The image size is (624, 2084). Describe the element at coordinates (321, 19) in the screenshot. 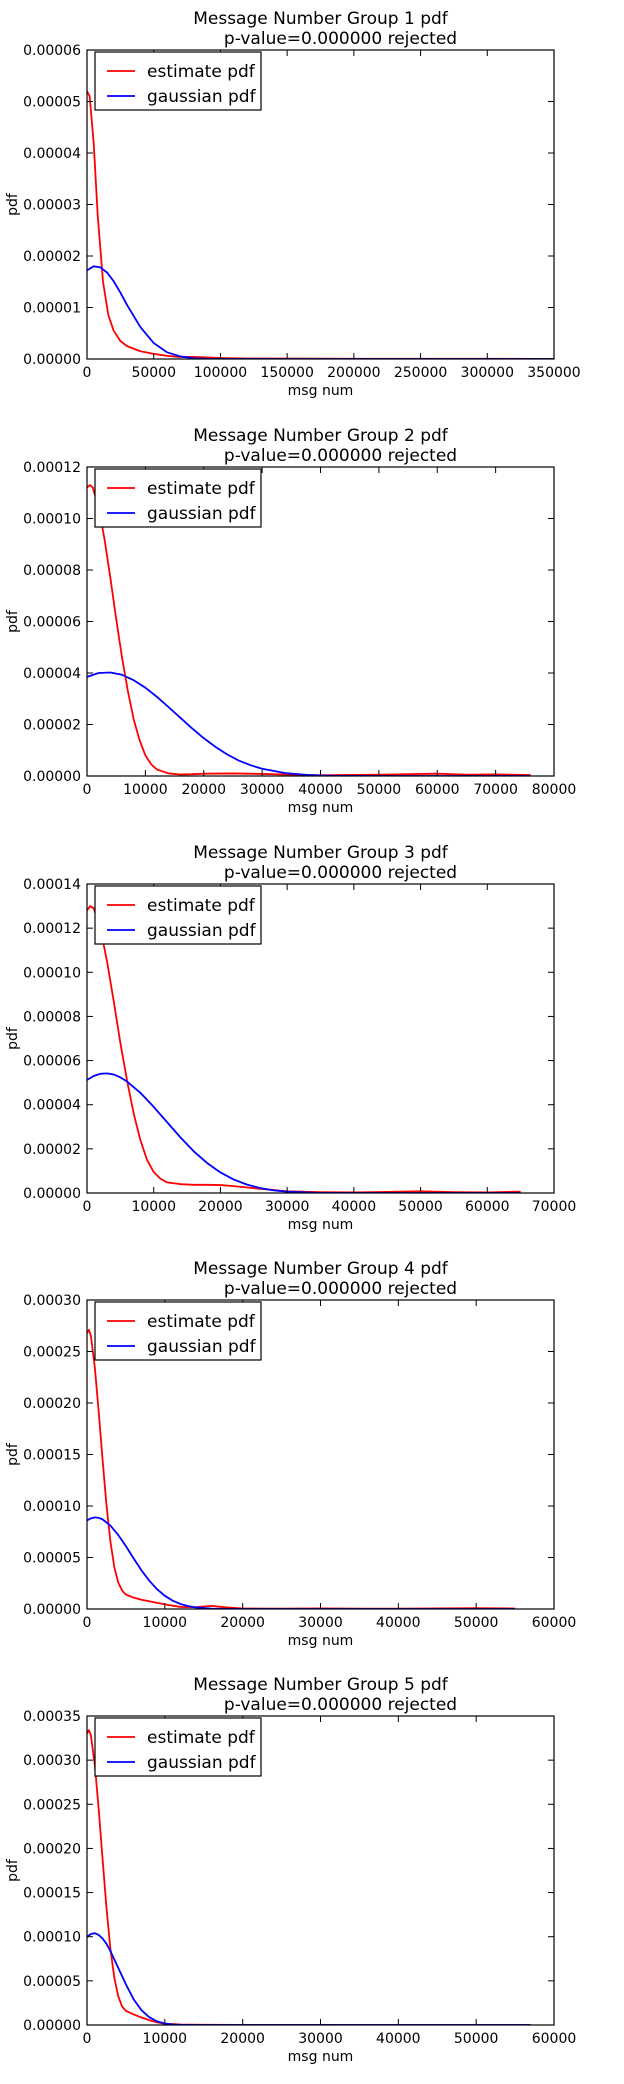

I see `chart-title: Message Number Group 1 pdf` at that location.